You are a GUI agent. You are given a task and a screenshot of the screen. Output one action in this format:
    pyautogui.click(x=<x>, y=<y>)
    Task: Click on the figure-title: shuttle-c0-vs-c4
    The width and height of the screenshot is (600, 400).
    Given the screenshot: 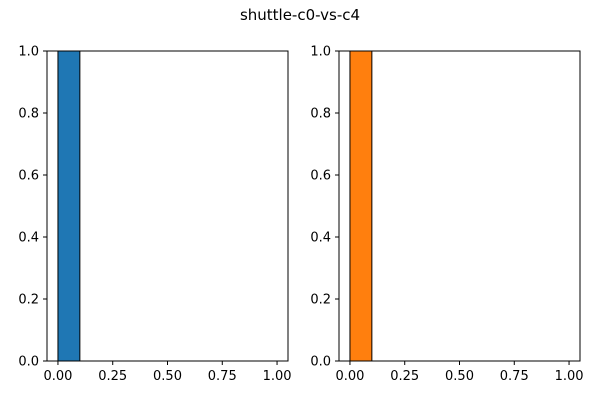 What is the action you would take?
    pyautogui.click(x=300, y=15)
    